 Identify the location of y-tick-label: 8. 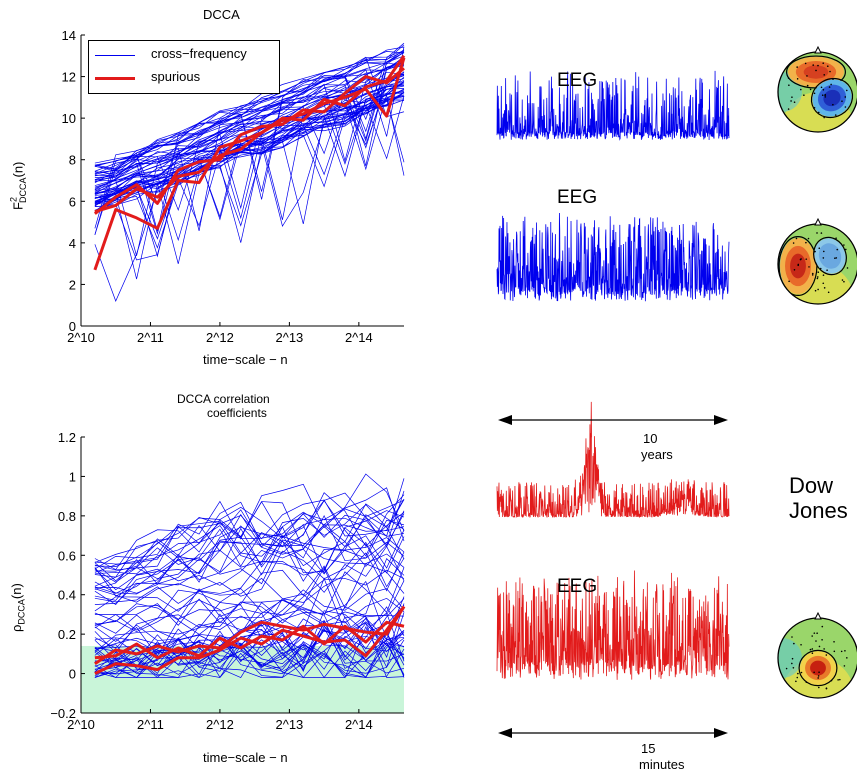
(72, 160).